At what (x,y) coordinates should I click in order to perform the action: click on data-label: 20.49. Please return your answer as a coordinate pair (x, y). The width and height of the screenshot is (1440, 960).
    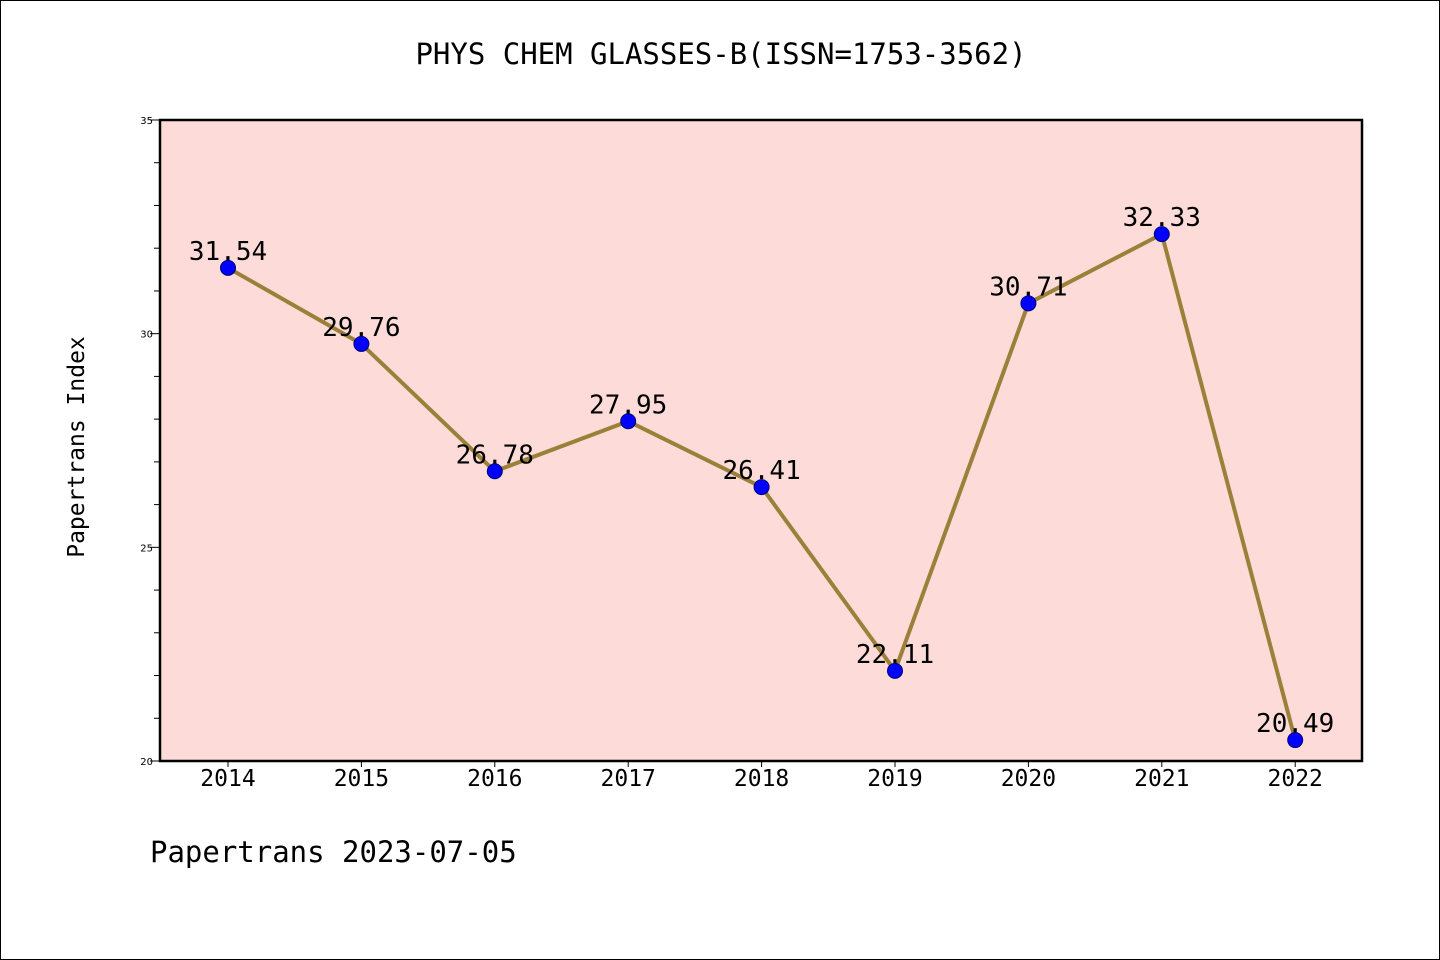
    Looking at the image, I should click on (1295, 724).